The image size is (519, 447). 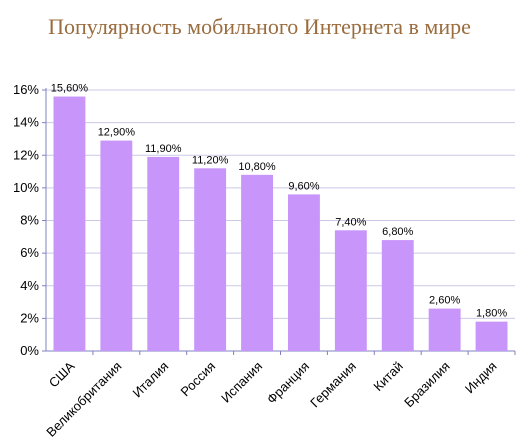 What do you see at coordinates (241, 382) in the screenshot?
I see `x-tick-label: Испания` at bounding box center [241, 382].